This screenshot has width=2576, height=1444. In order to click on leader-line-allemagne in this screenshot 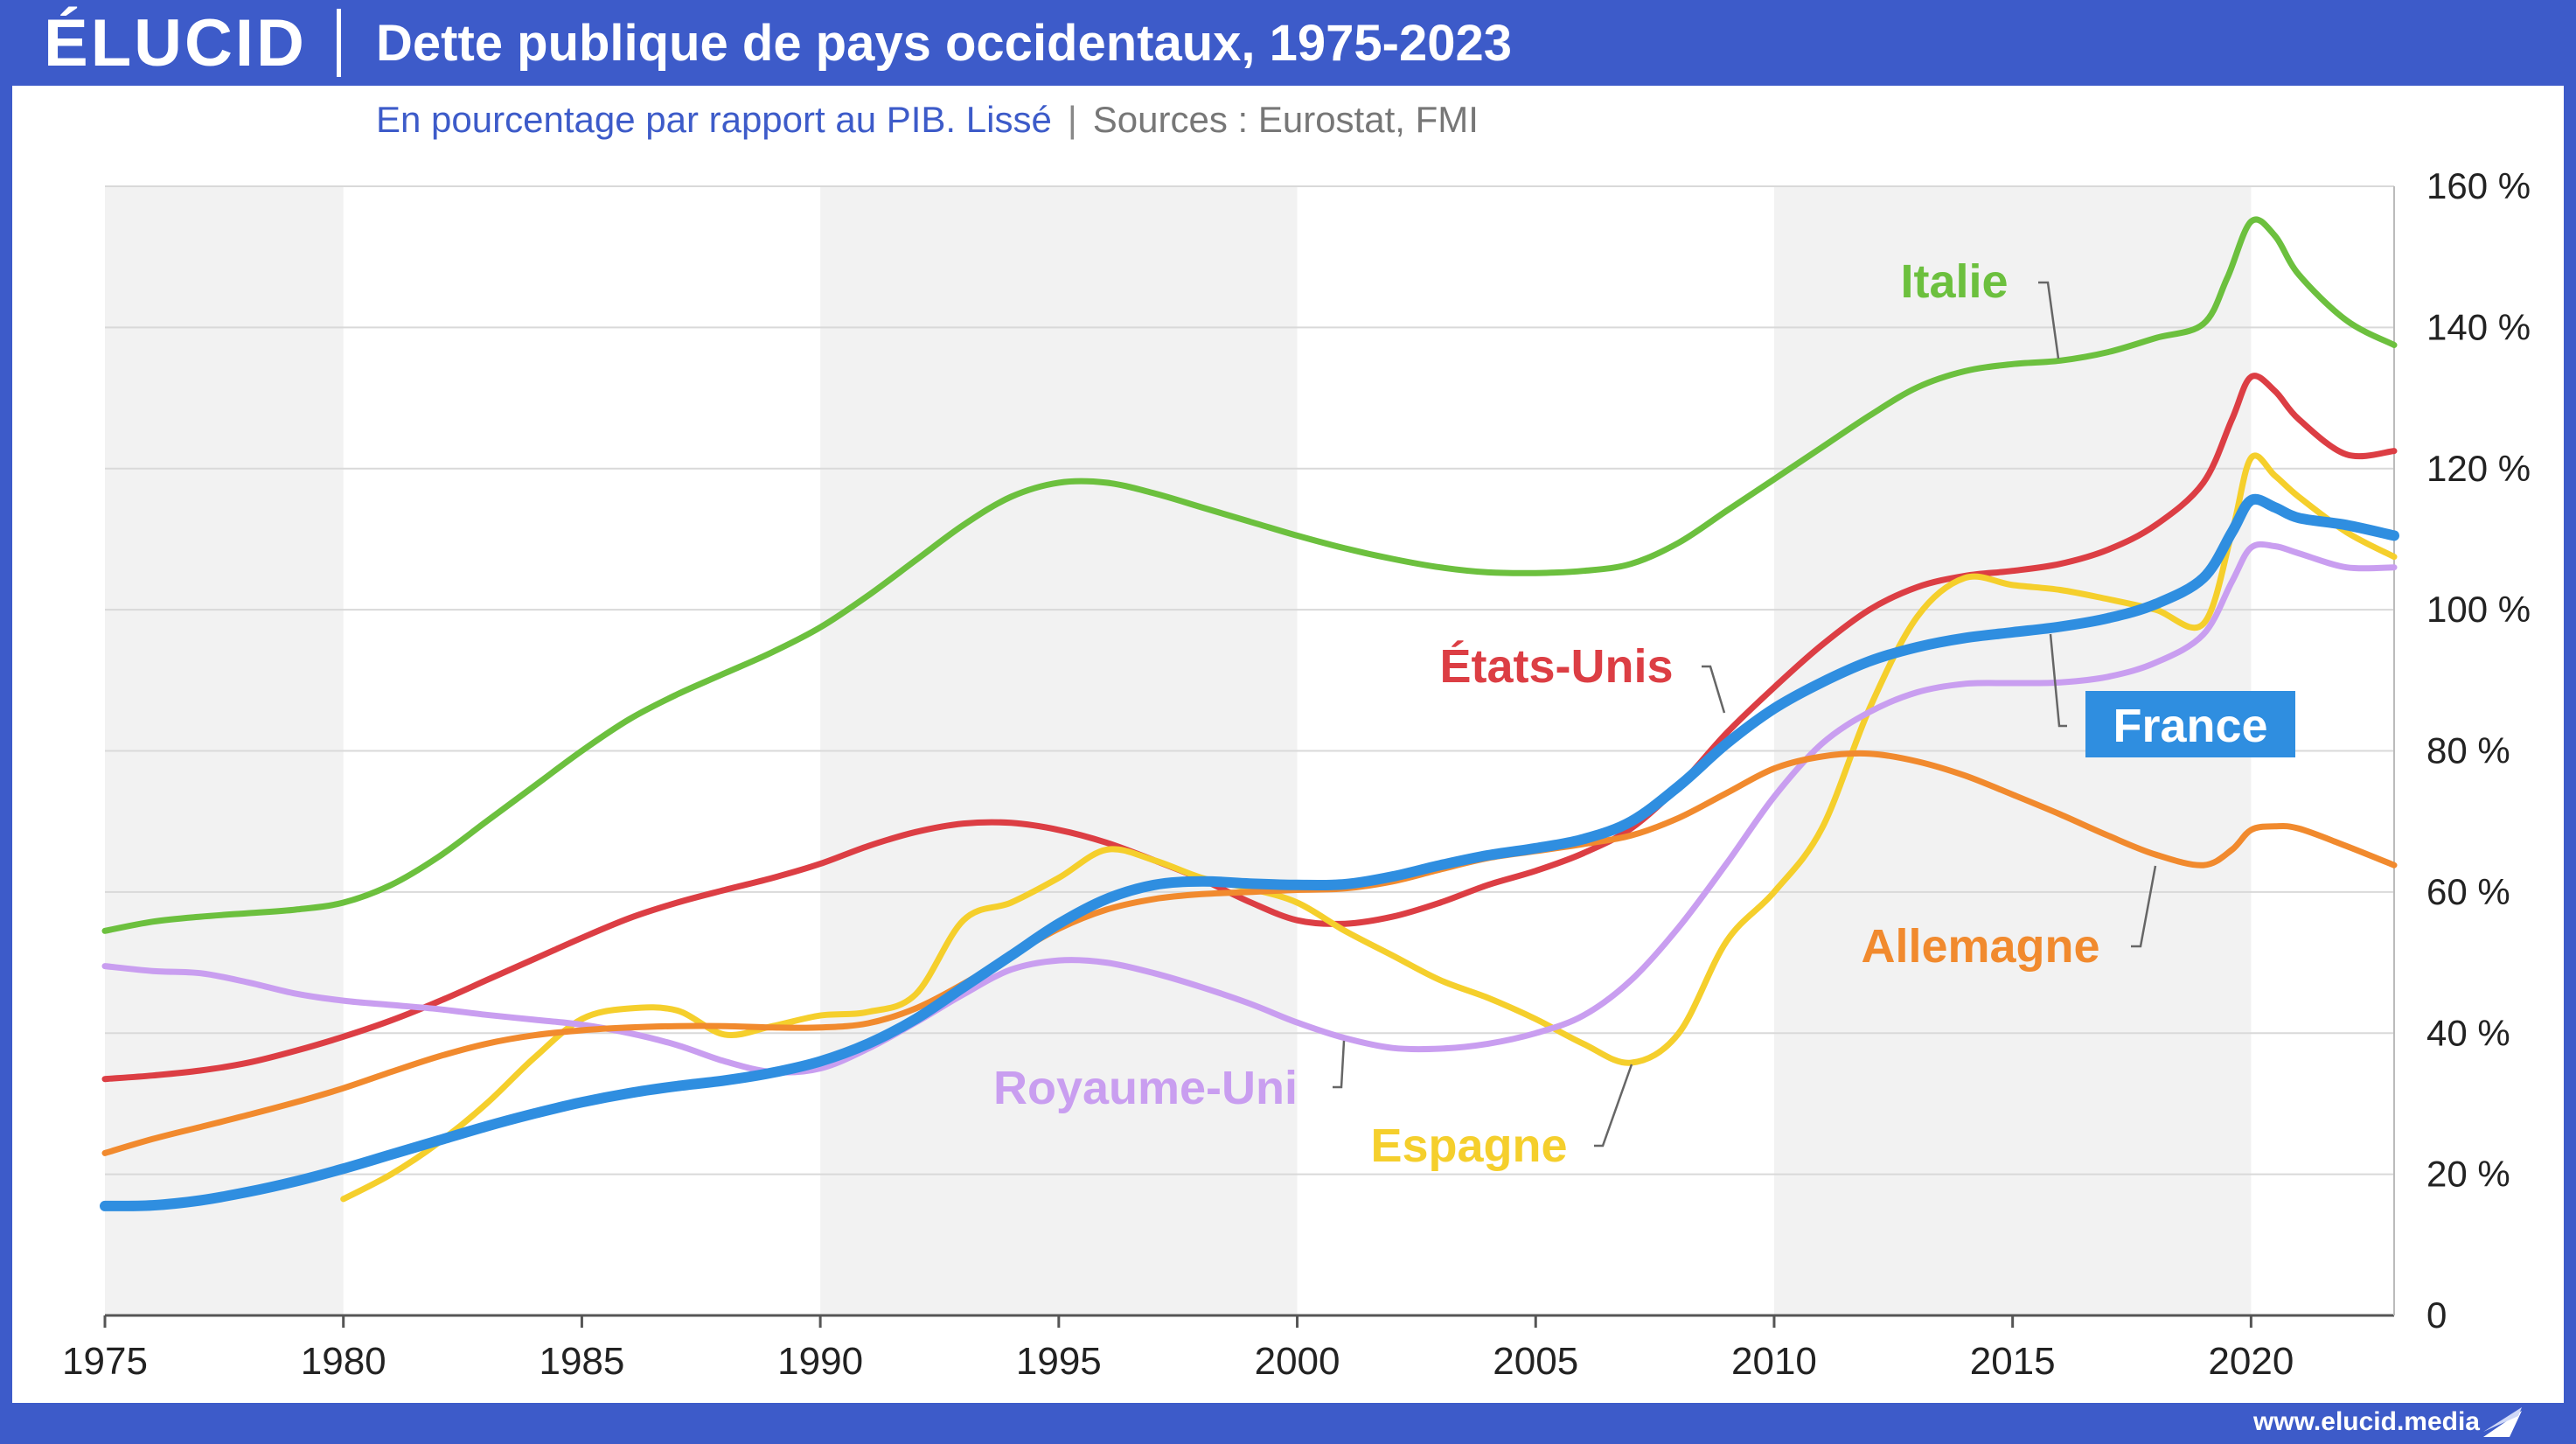, I will do `click(2144, 906)`.